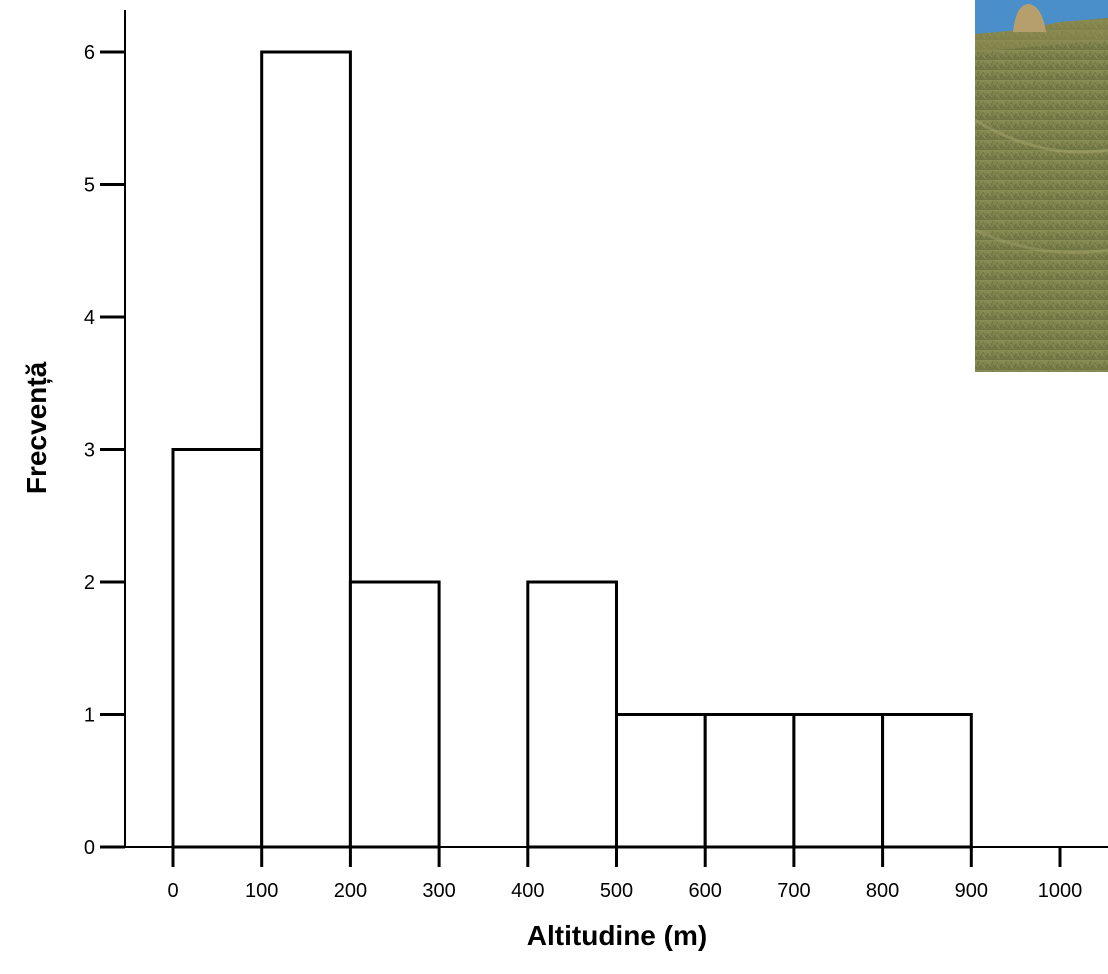  What do you see at coordinates (1060, 891) in the screenshot?
I see `x-tick-label: 1000` at bounding box center [1060, 891].